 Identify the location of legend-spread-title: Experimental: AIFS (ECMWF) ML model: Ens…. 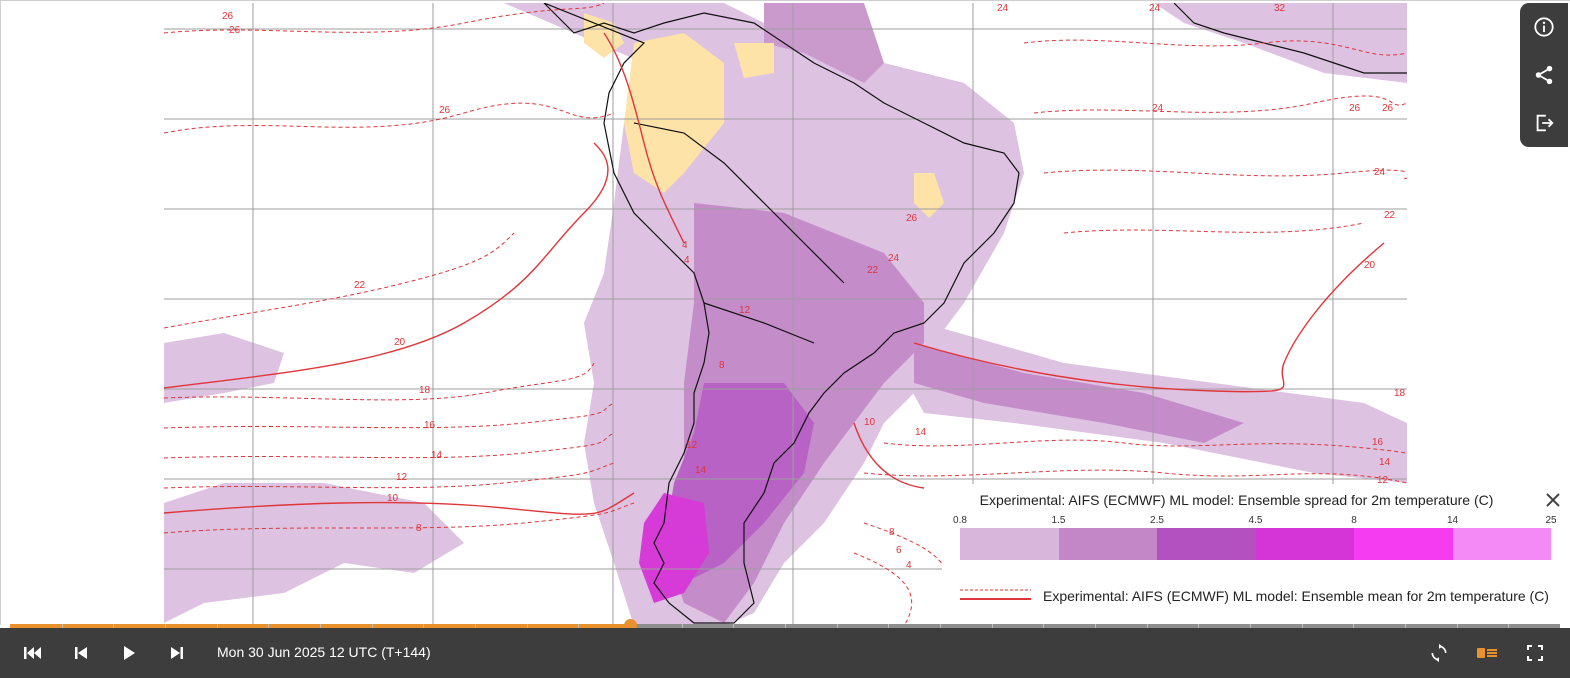
(1236, 500).